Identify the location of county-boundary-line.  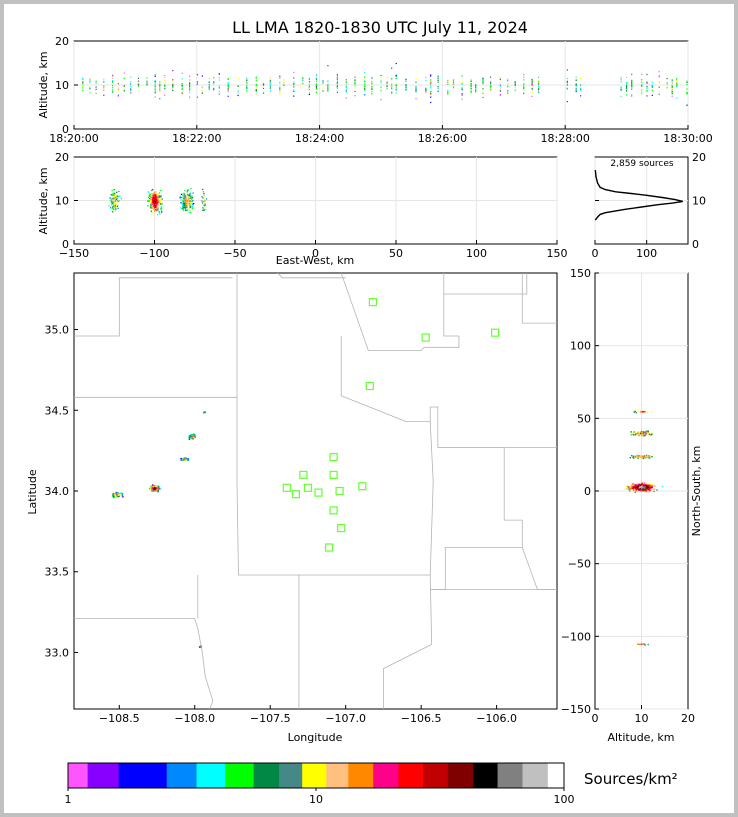
(448, 392).